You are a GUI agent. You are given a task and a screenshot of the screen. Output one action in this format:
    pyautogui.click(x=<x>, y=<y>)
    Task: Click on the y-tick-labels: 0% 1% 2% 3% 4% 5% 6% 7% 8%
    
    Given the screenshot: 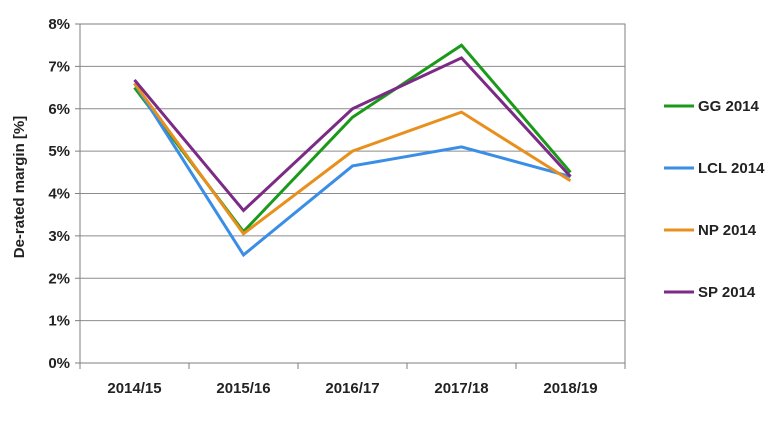 What is the action you would take?
    pyautogui.click(x=59, y=194)
    